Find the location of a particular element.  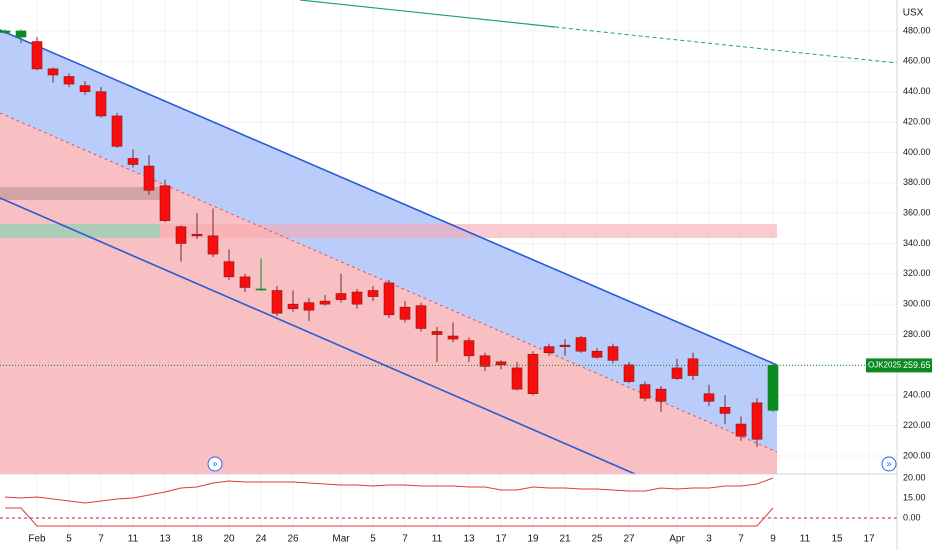

x-tick-label: 27 is located at coordinates (629, 539).